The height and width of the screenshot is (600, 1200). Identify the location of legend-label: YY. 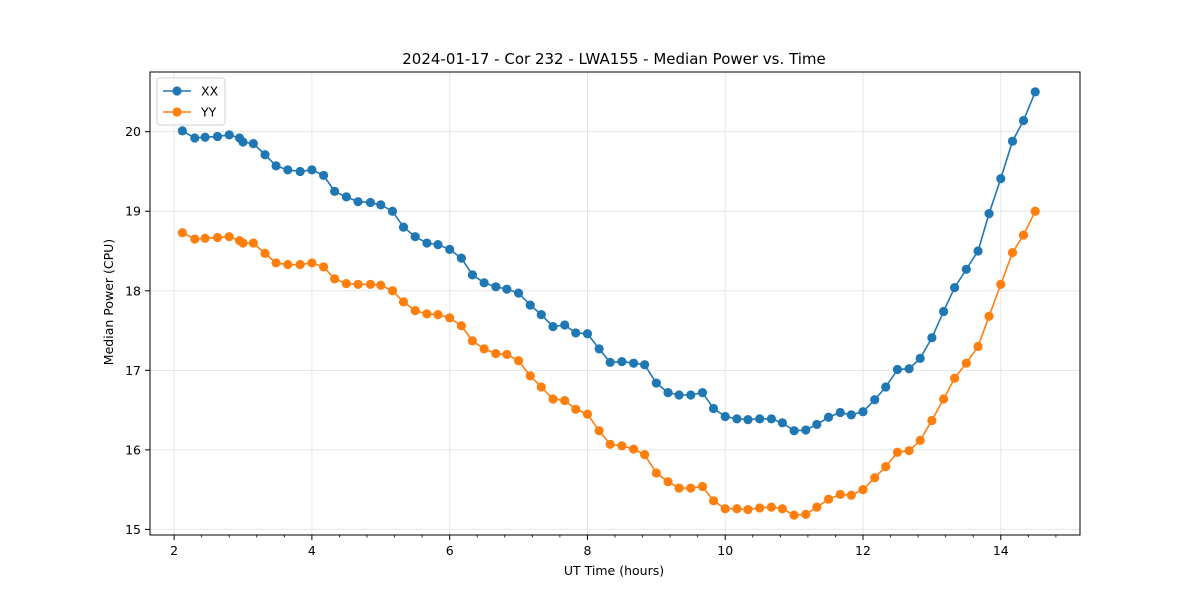
(208, 112).